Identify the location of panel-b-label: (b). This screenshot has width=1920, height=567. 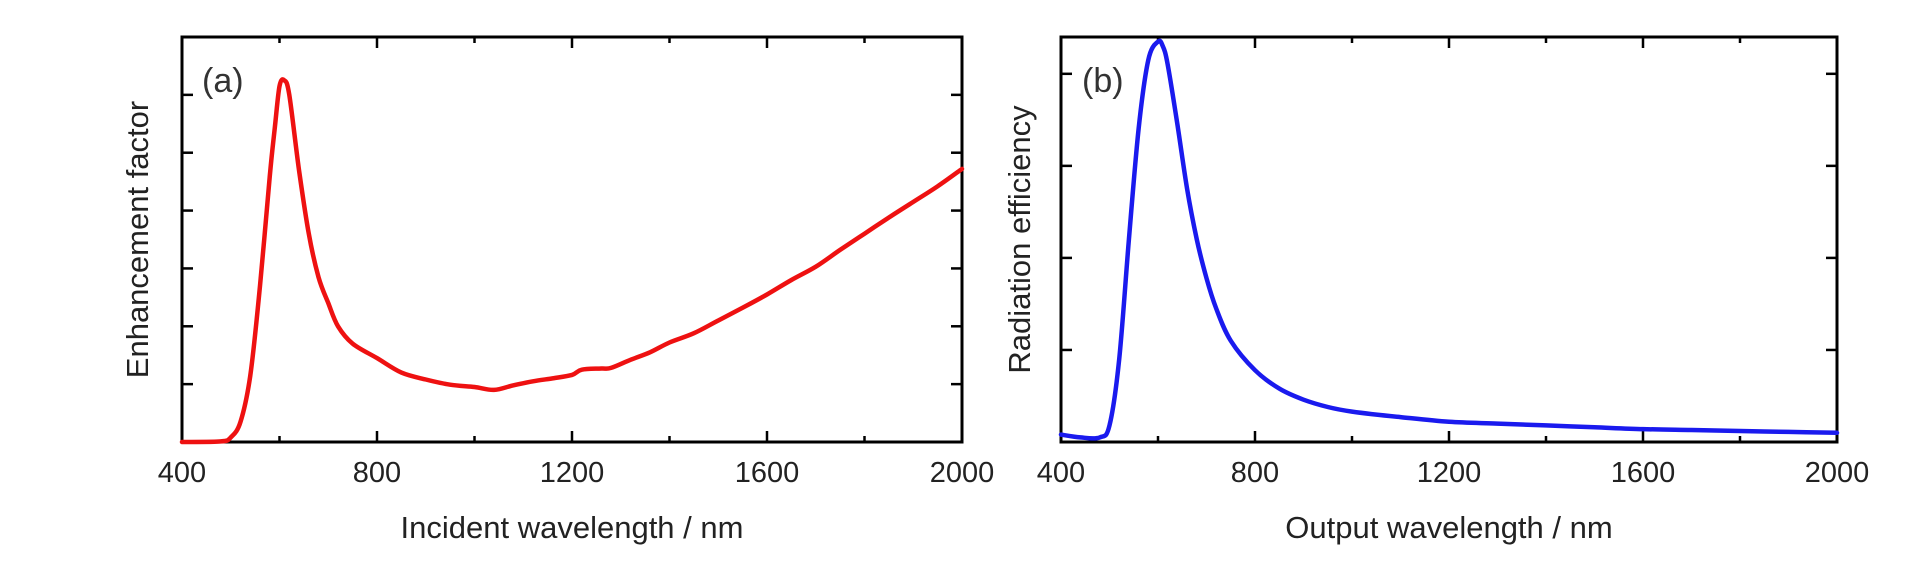
(1103, 81).